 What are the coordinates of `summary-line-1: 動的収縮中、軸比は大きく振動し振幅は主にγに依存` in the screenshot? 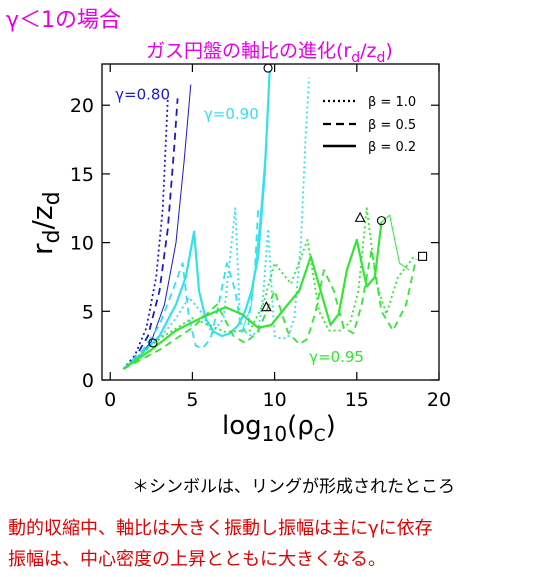 It's located at (220, 528).